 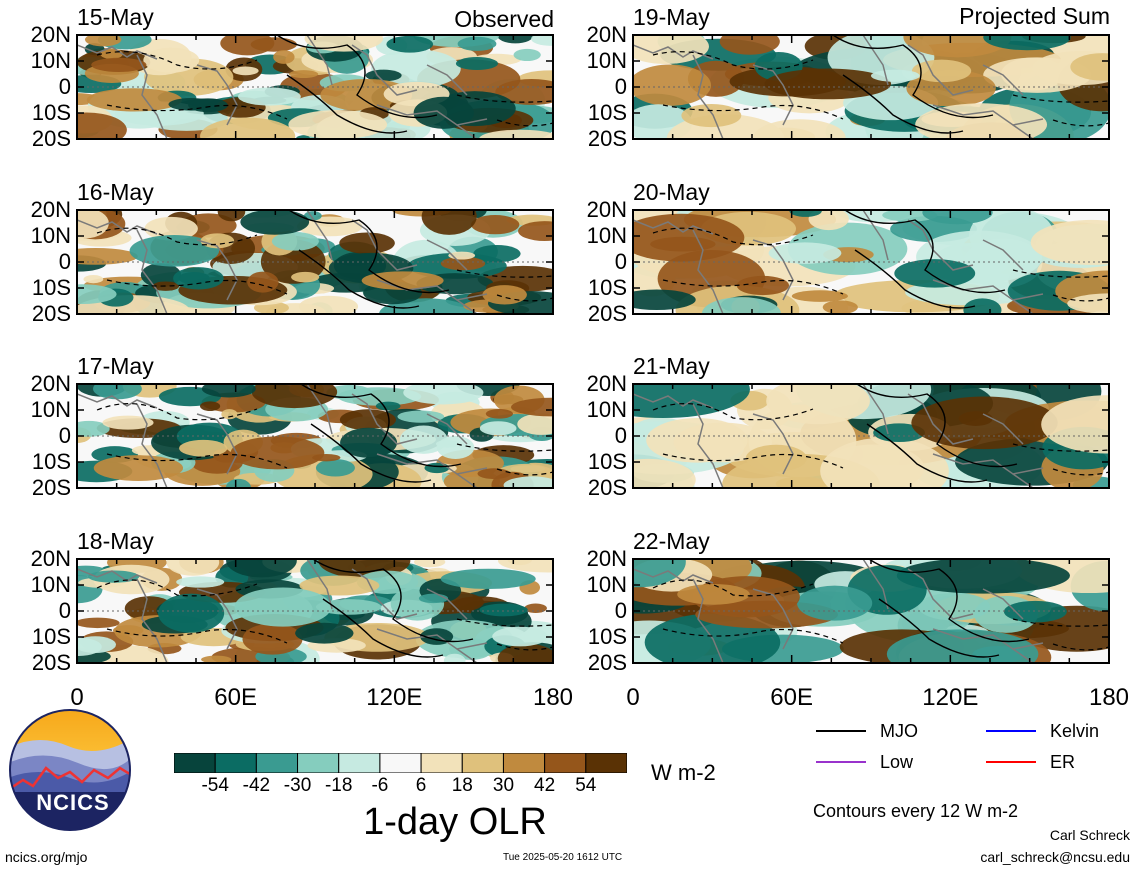 What do you see at coordinates (115, 17) in the screenshot?
I see `panel-date-label: 15-May` at bounding box center [115, 17].